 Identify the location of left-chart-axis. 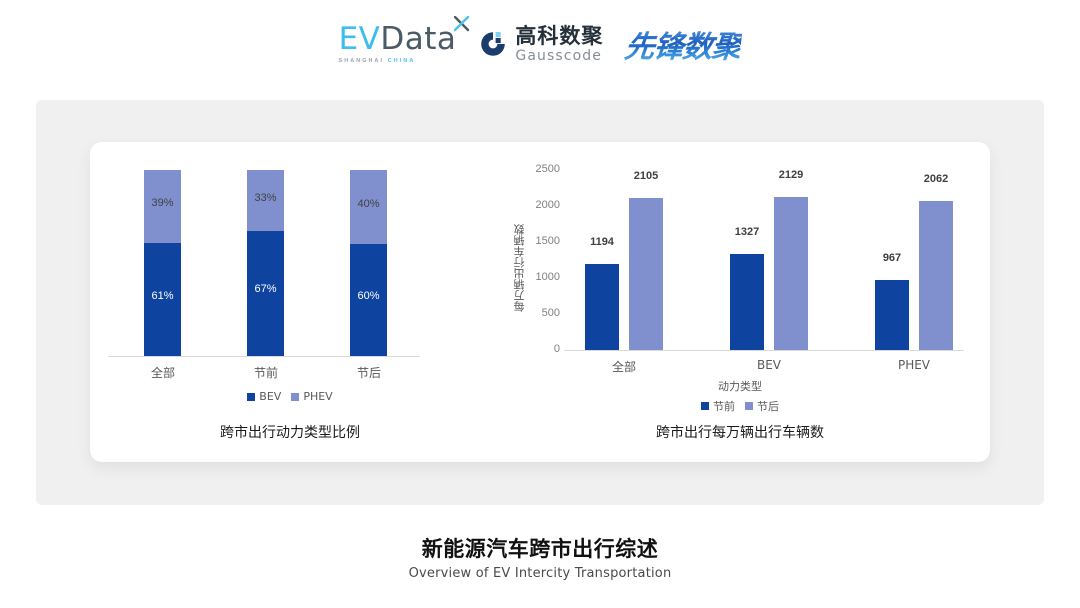
(264, 356).